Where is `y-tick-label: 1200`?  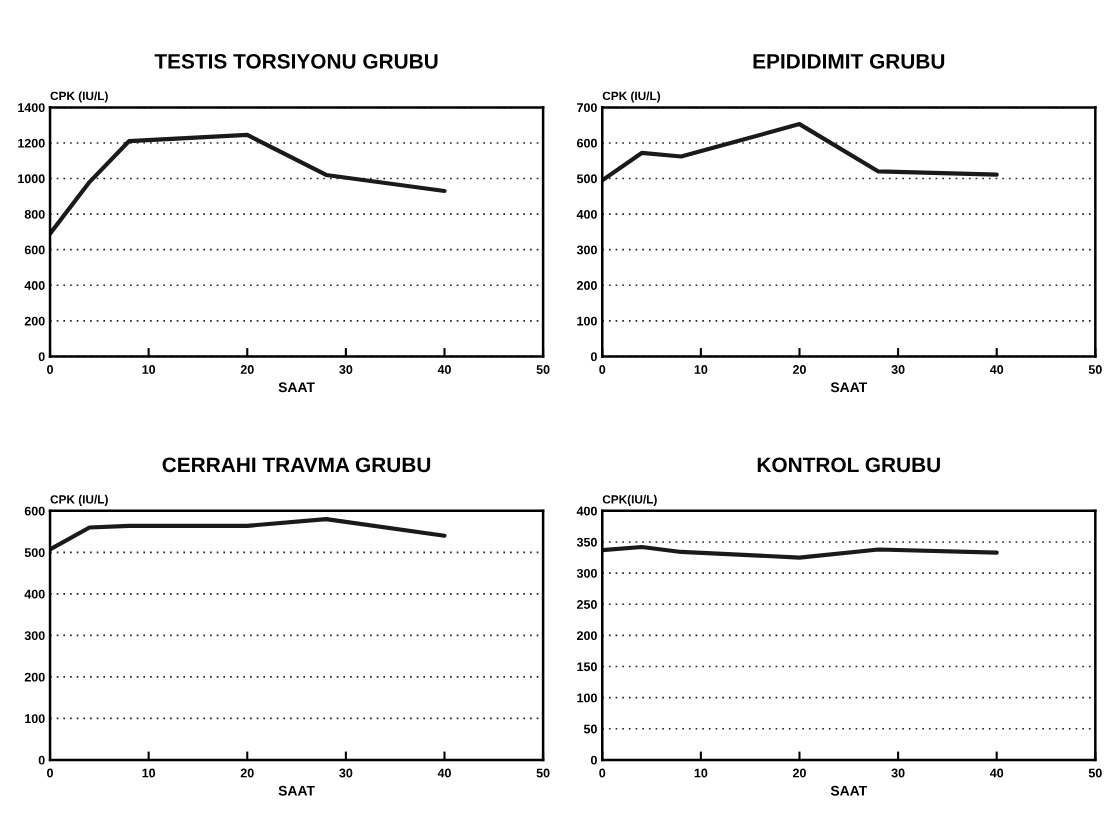
y-tick-label: 1200 is located at coordinates (31, 143).